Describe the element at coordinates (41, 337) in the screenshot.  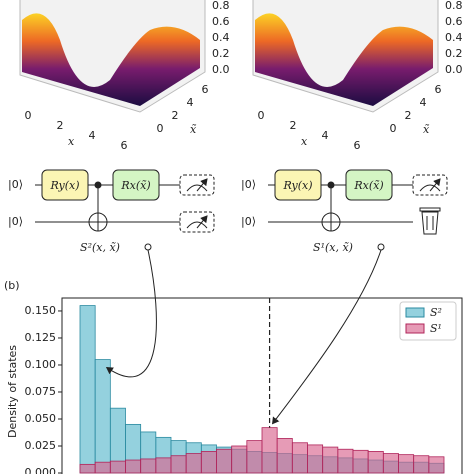
I see `y-tick-label: 0.125` at that location.